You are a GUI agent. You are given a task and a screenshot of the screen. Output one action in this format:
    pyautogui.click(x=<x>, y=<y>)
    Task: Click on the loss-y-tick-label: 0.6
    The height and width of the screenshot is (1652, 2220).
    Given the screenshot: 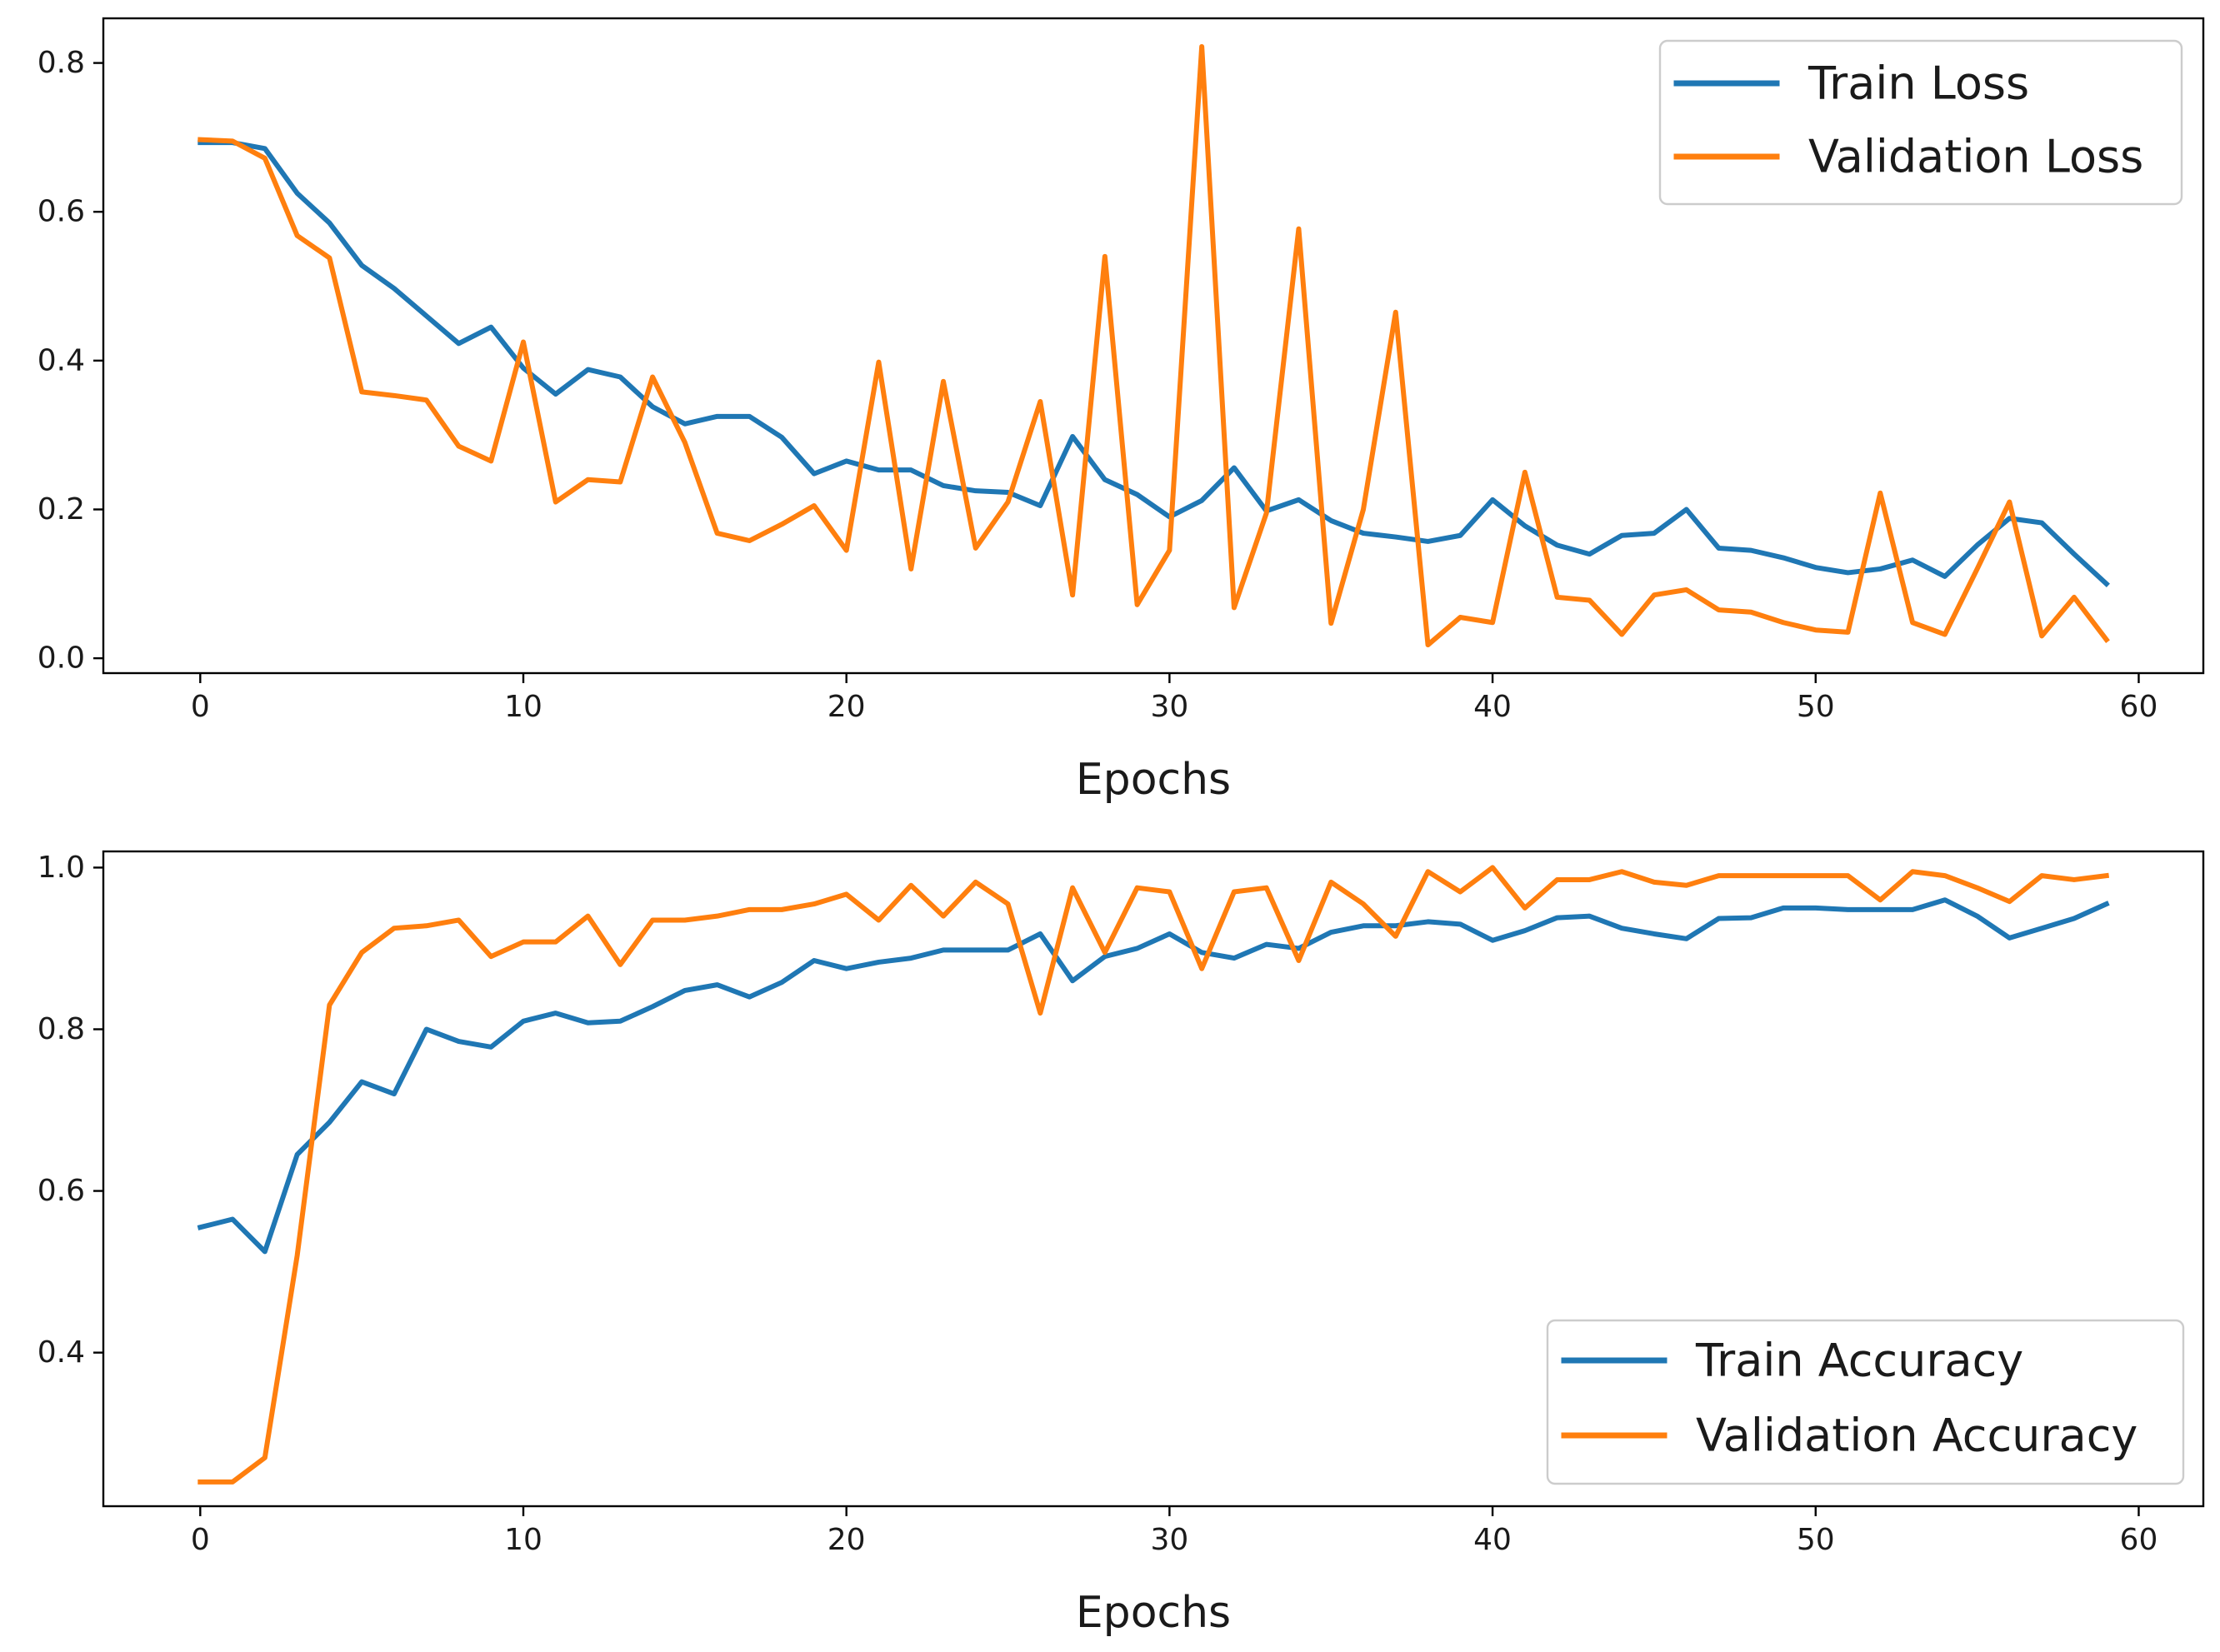 What is the action you would take?
    pyautogui.click(x=61, y=212)
    